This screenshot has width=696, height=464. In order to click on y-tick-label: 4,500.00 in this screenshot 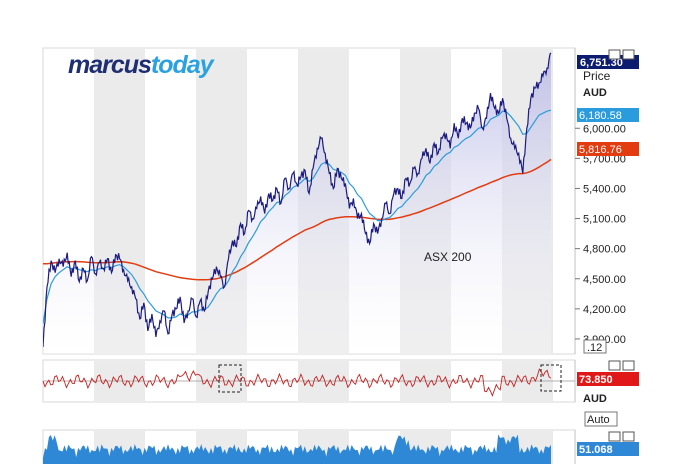, I will do `click(604, 280)`.